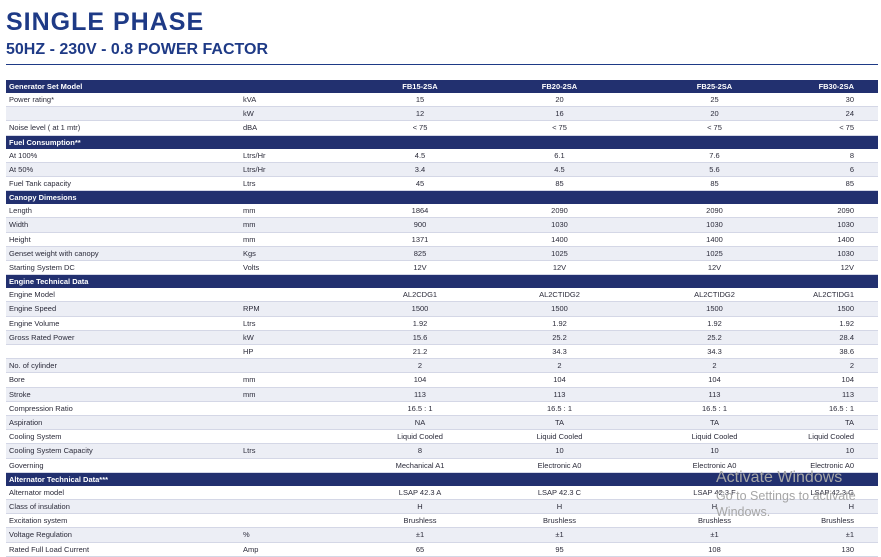  What do you see at coordinates (559, 155) in the screenshot?
I see `spec-value: 6.1` at bounding box center [559, 155].